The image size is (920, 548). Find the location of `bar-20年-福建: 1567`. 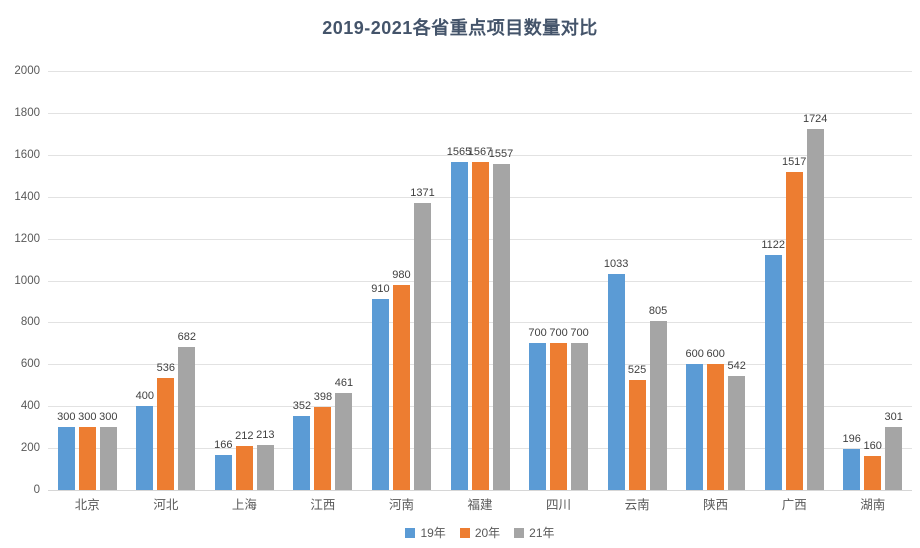

bar-20年-福建: 1567 is located at coordinates (480, 318).